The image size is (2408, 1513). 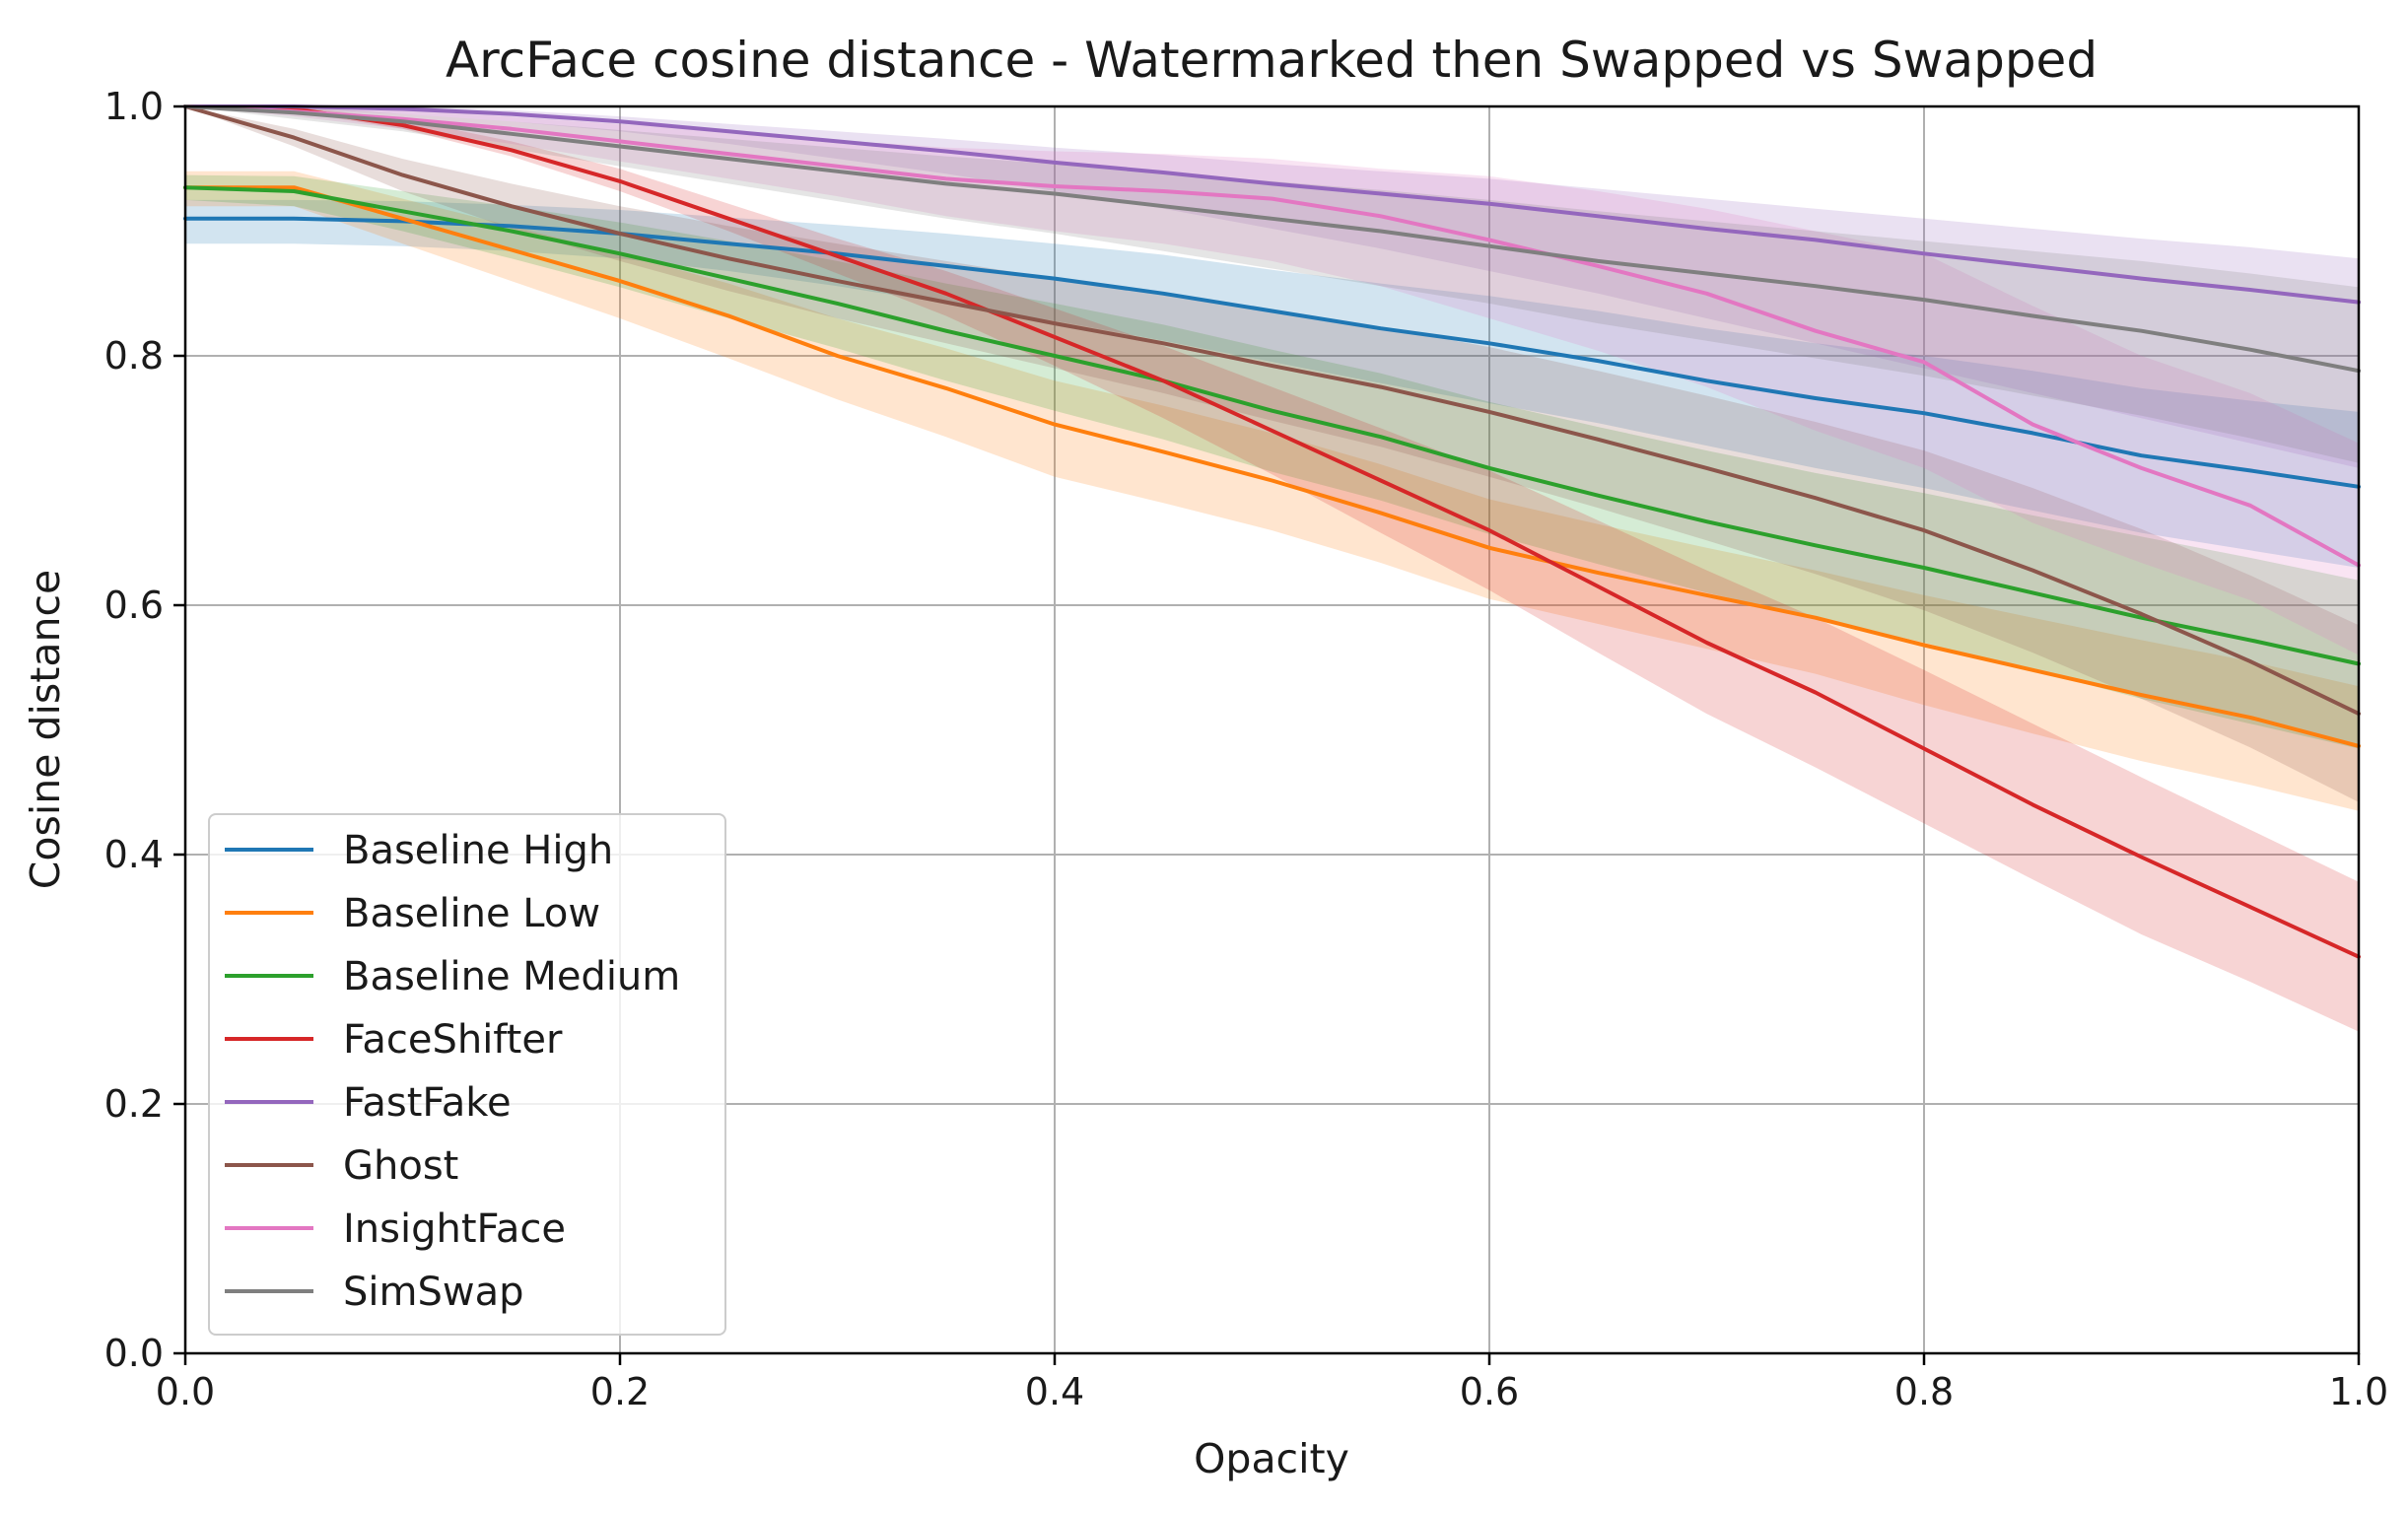 I want to click on legend-box, so click(x=467, y=1074).